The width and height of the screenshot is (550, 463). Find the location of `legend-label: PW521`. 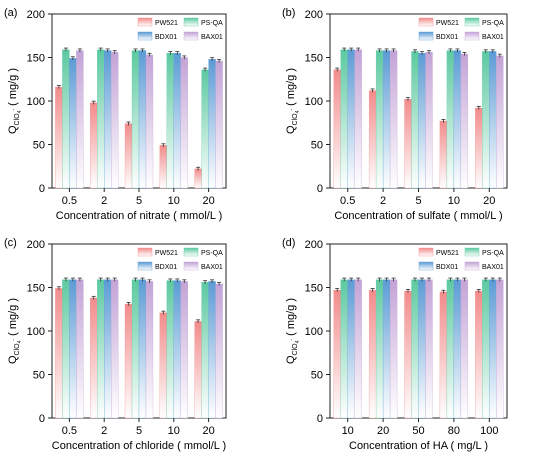

legend-label: PW521 is located at coordinates (447, 23).